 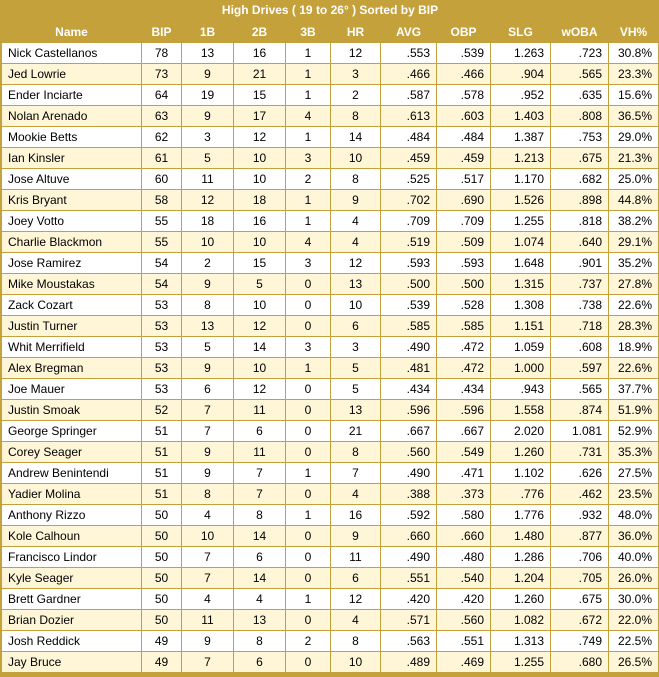 I want to click on avg-cell: .388, so click(x=408, y=494).